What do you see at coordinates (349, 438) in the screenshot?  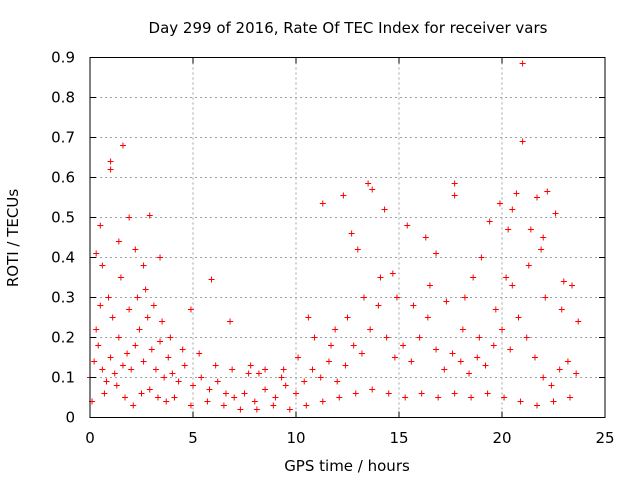 I see `x-tick-labels: 0 5 10 15 20 25` at bounding box center [349, 438].